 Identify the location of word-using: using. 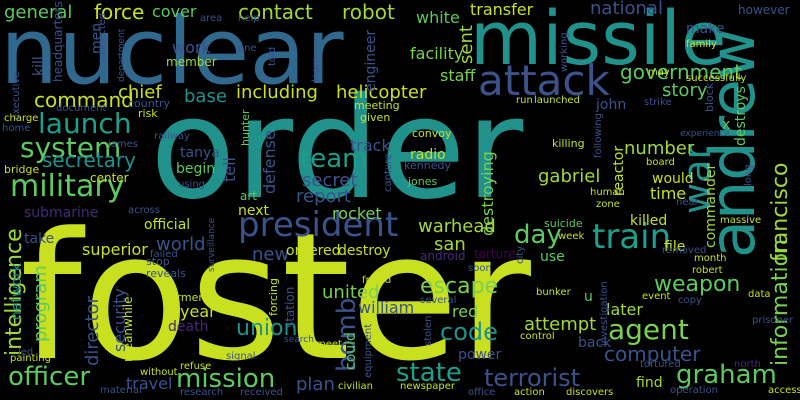
(192, 184).